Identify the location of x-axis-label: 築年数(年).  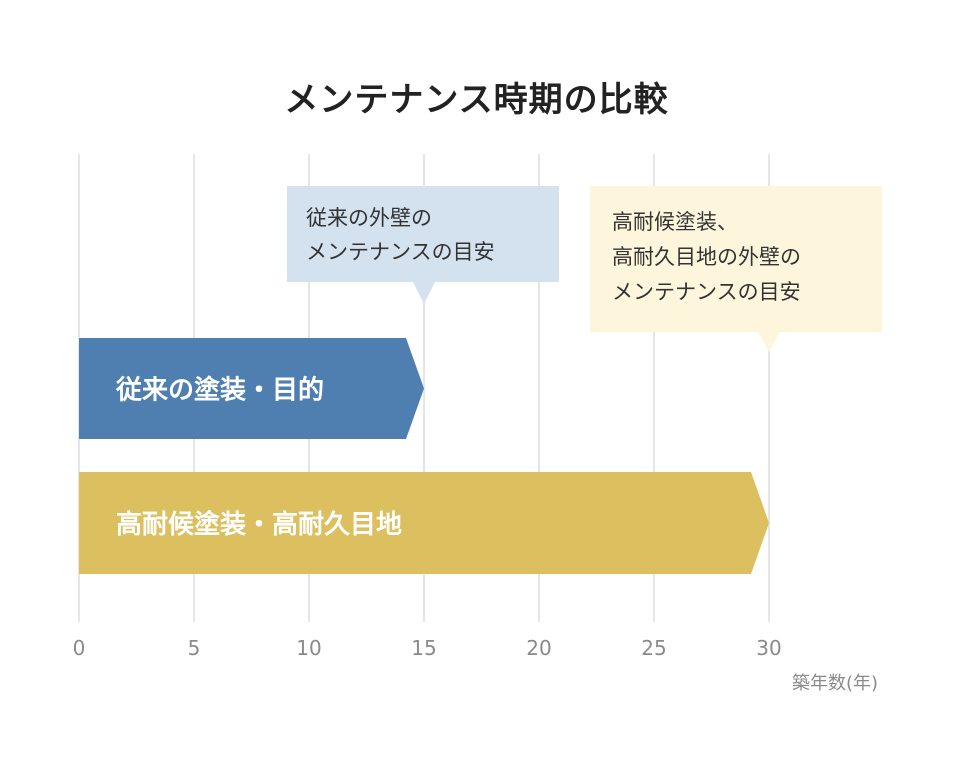
(835, 683).